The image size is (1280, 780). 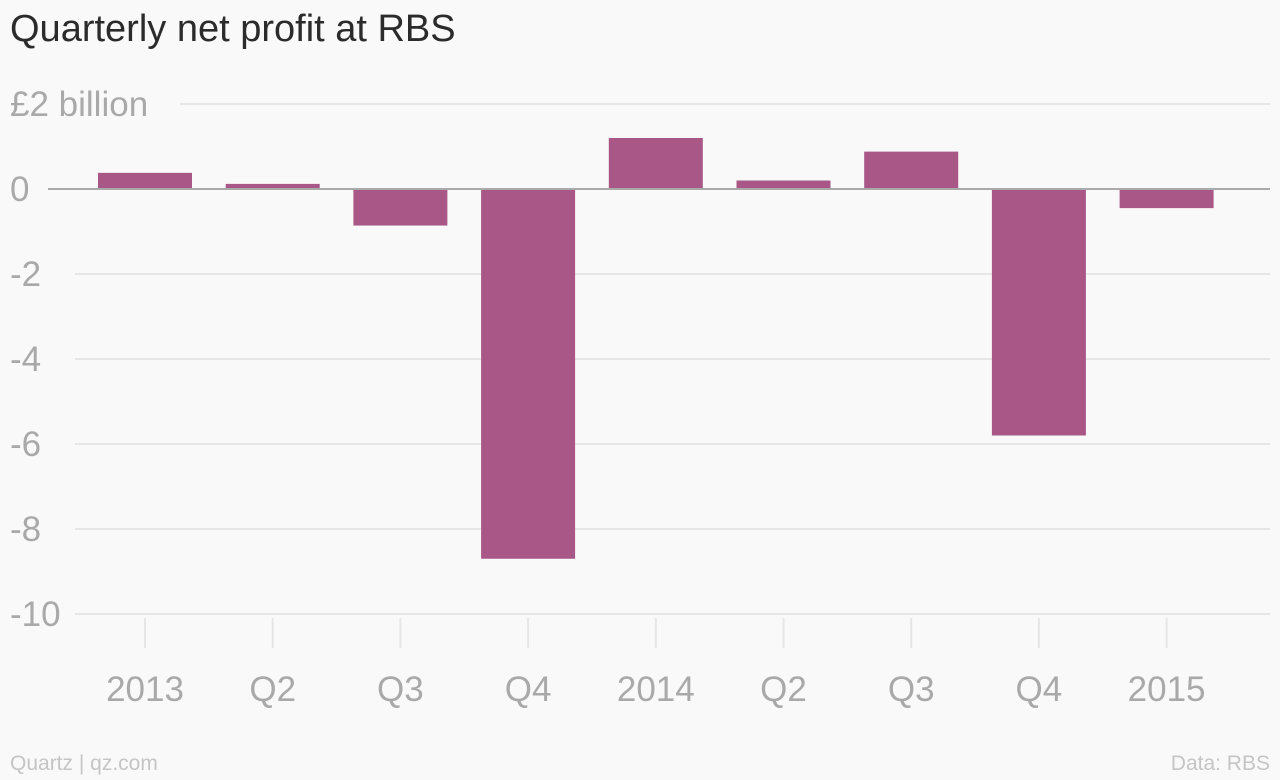 What do you see at coordinates (35, 614) in the screenshot?
I see `y-tick-label: -10` at bounding box center [35, 614].